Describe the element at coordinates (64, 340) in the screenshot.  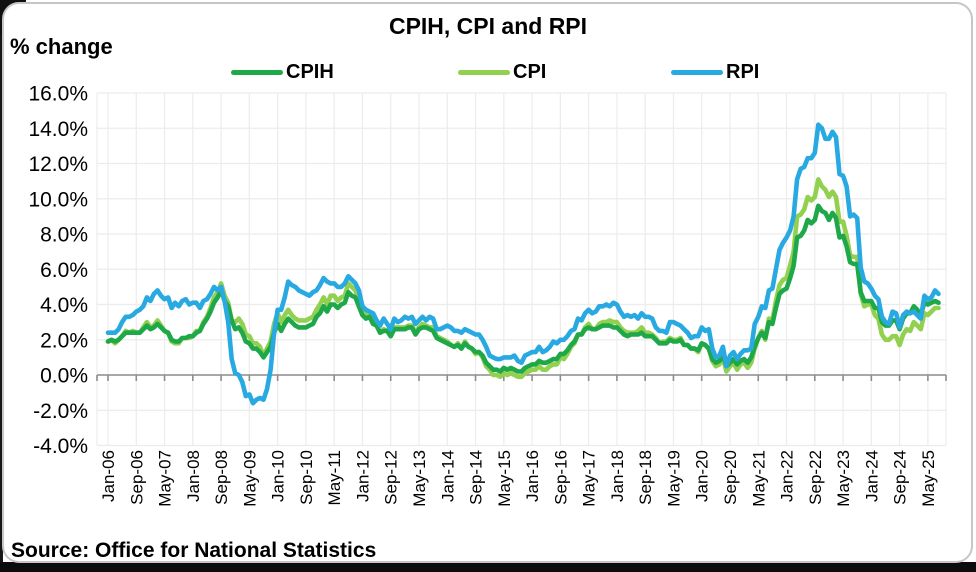
I see `y-axis-tick-label: 2.0%` at that location.